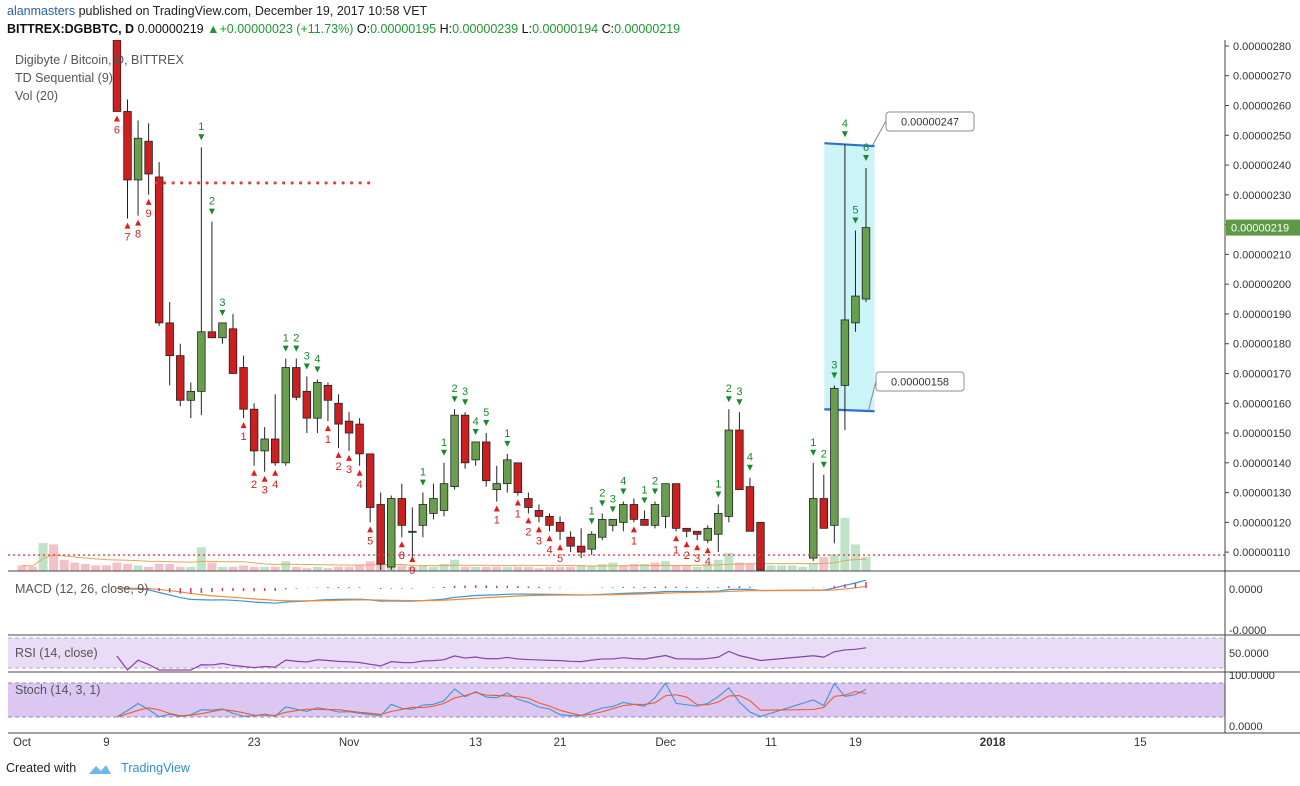  What do you see at coordinates (1262, 345) in the screenshot?
I see `y-tick-label: 0.00000180` at bounding box center [1262, 345].